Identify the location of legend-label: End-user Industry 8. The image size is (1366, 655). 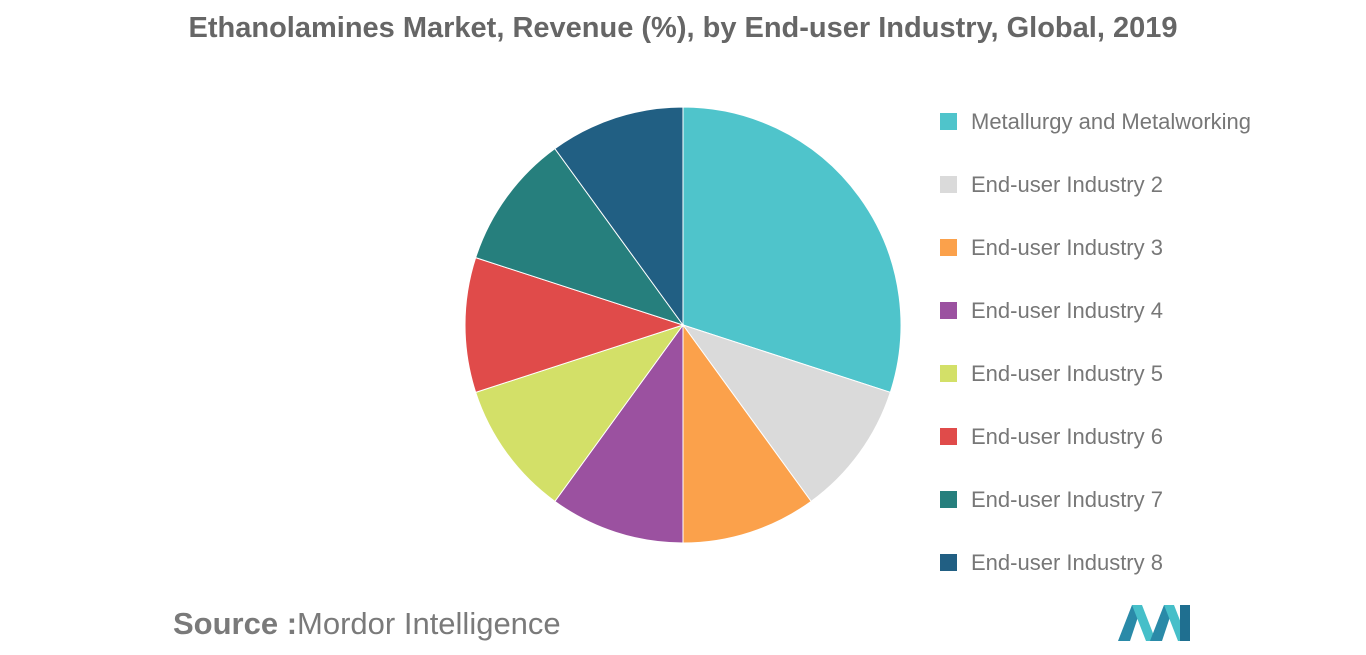
(1067, 562).